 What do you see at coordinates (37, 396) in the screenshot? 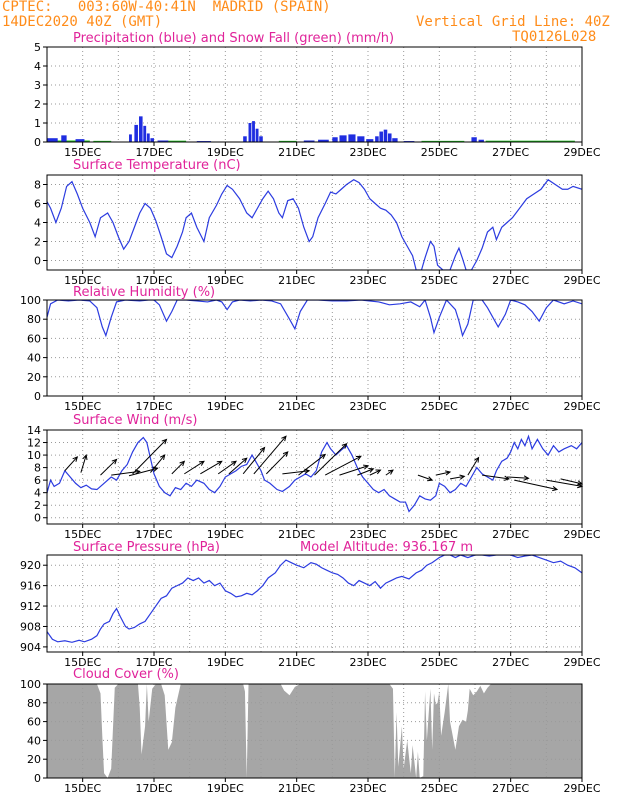
I see `rh-ytick-label-0: 0` at bounding box center [37, 396].